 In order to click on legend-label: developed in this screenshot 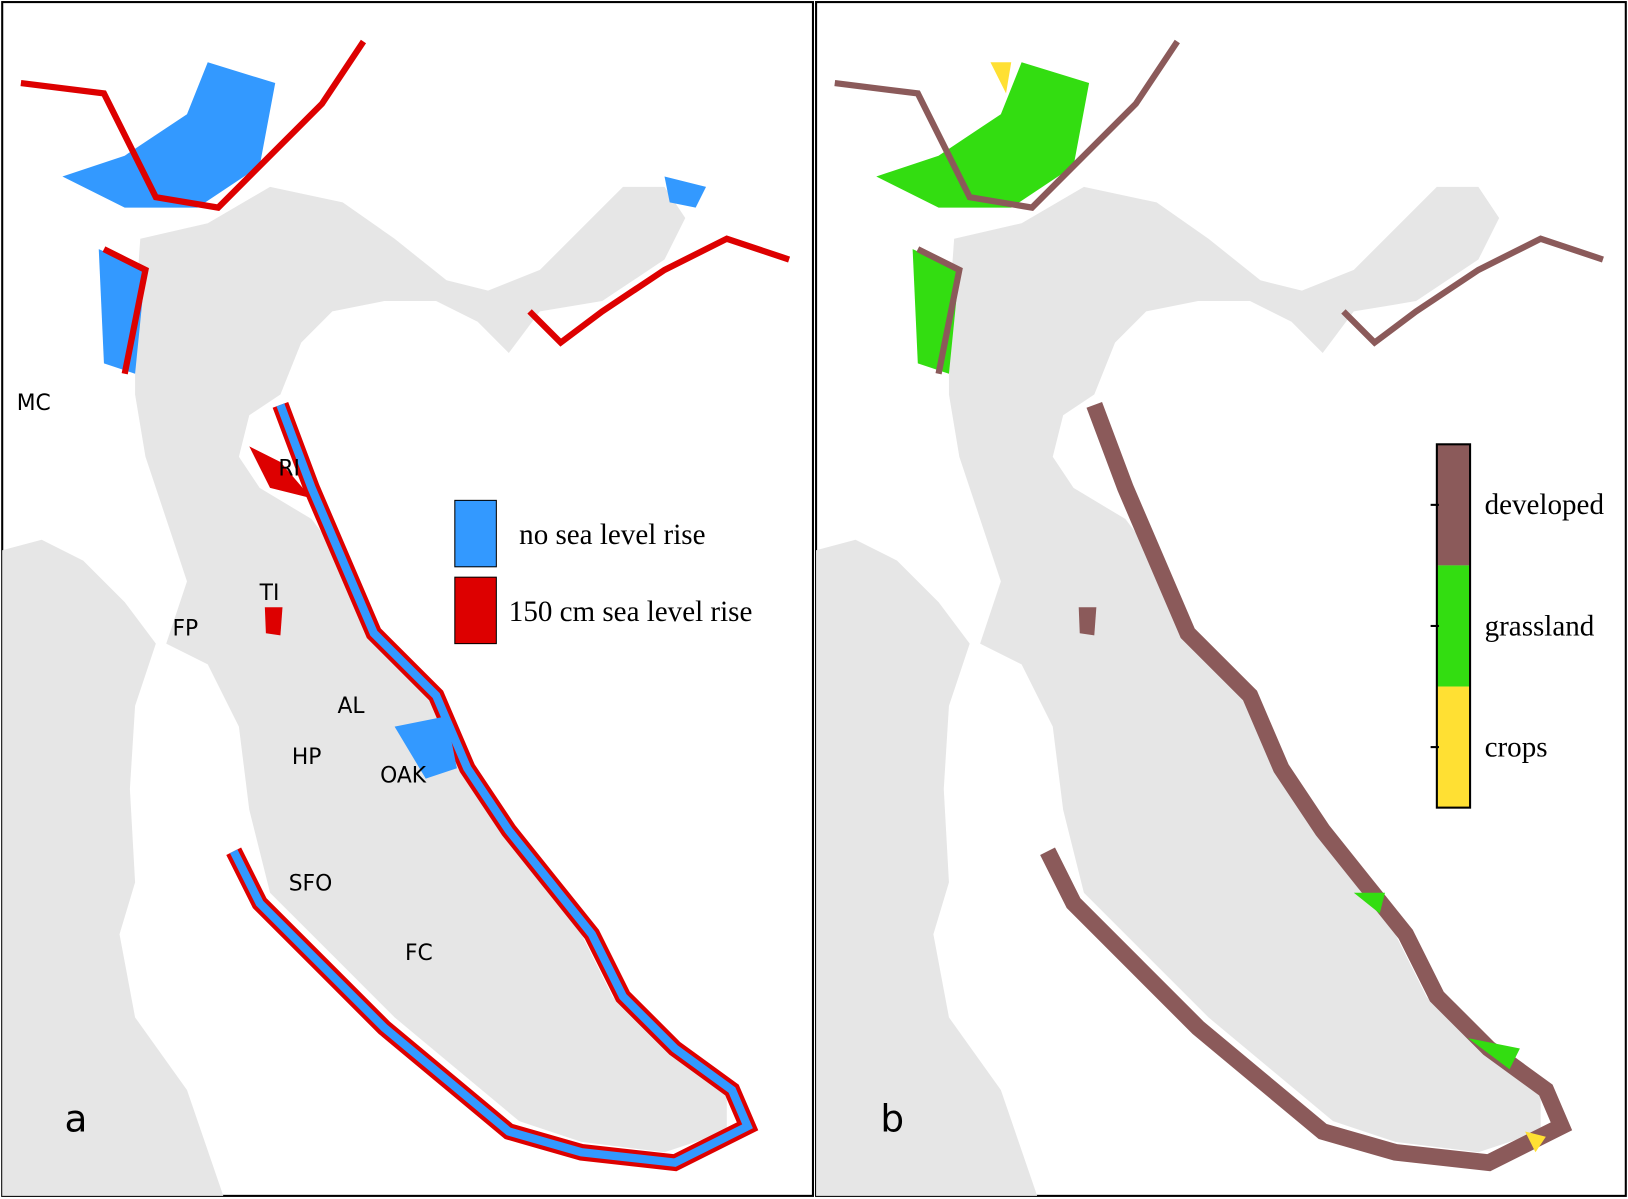, I will do `click(1545, 505)`.